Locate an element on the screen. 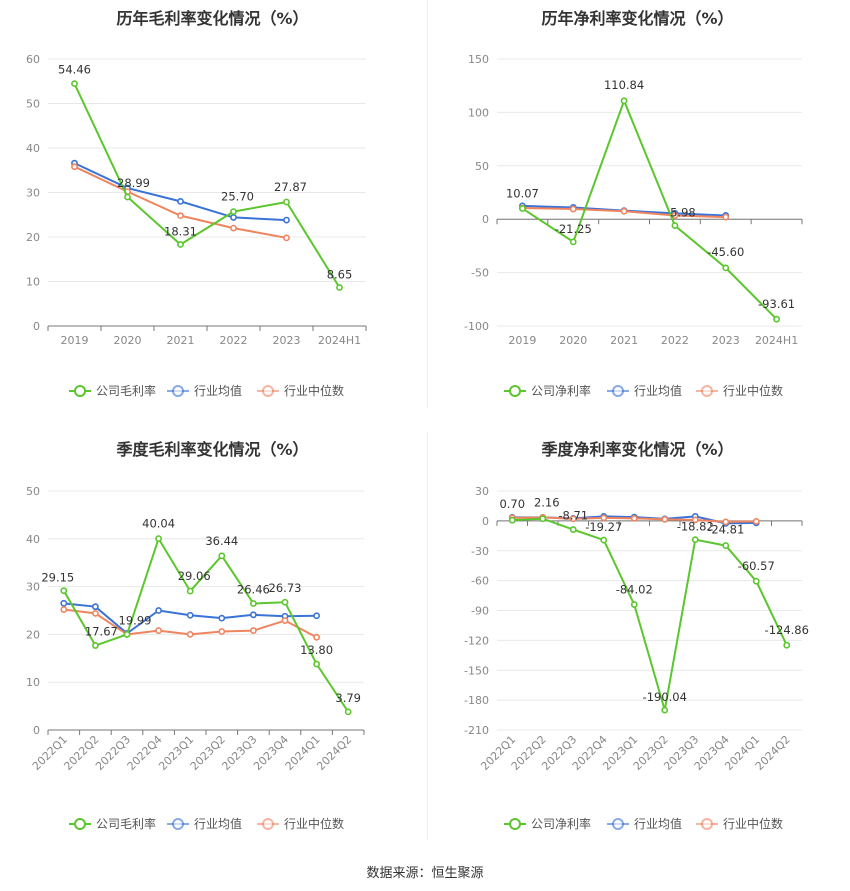 The image size is (850, 891). data-label: -45.60 is located at coordinates (725, 252).